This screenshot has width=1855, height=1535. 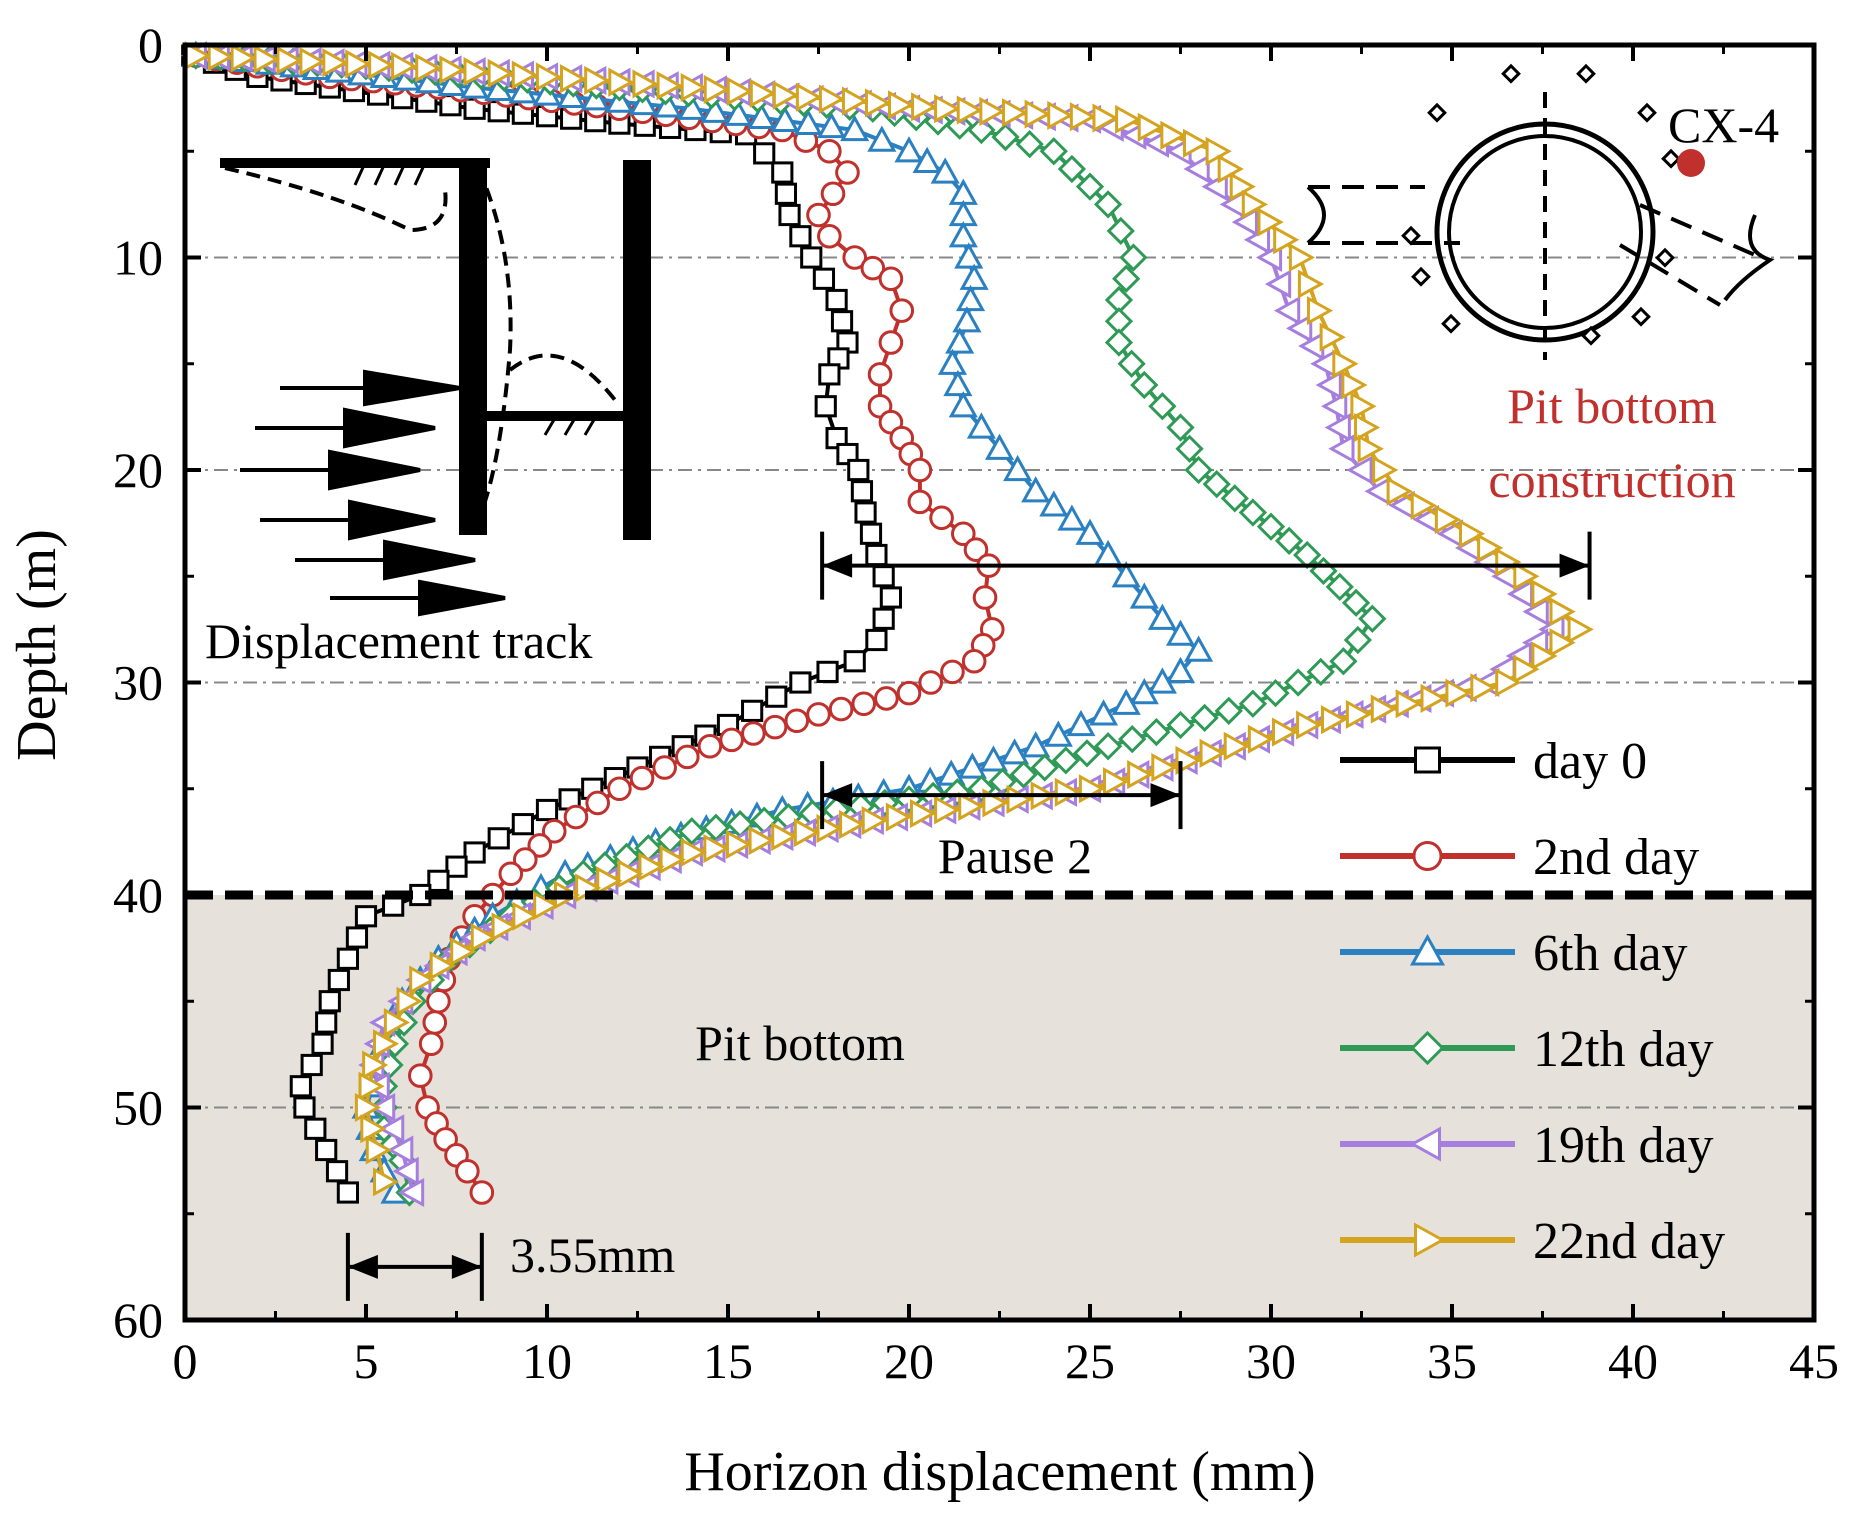 I want to click on cx-4-label: CX-4, so click(x=1723, y=125).